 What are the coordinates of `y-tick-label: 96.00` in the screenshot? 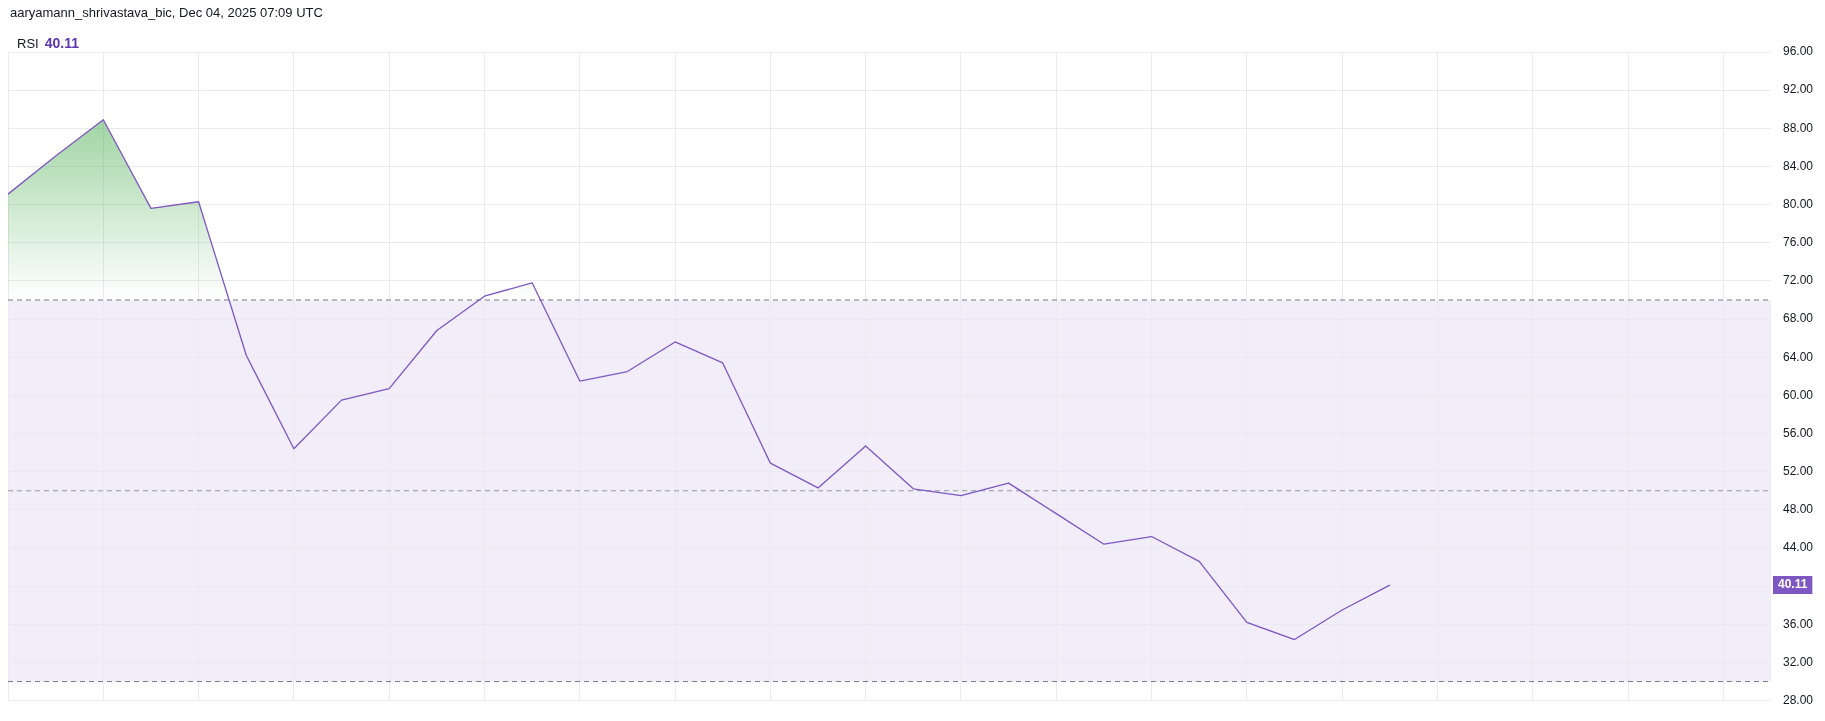 It's located at (1798, 51).